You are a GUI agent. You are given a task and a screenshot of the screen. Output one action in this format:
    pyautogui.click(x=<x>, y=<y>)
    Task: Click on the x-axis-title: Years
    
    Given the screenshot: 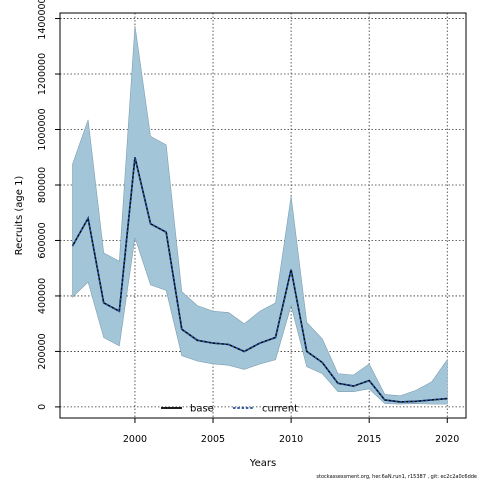 What is the action you would take?
    pyautogui.click(x=262, y=463)
    